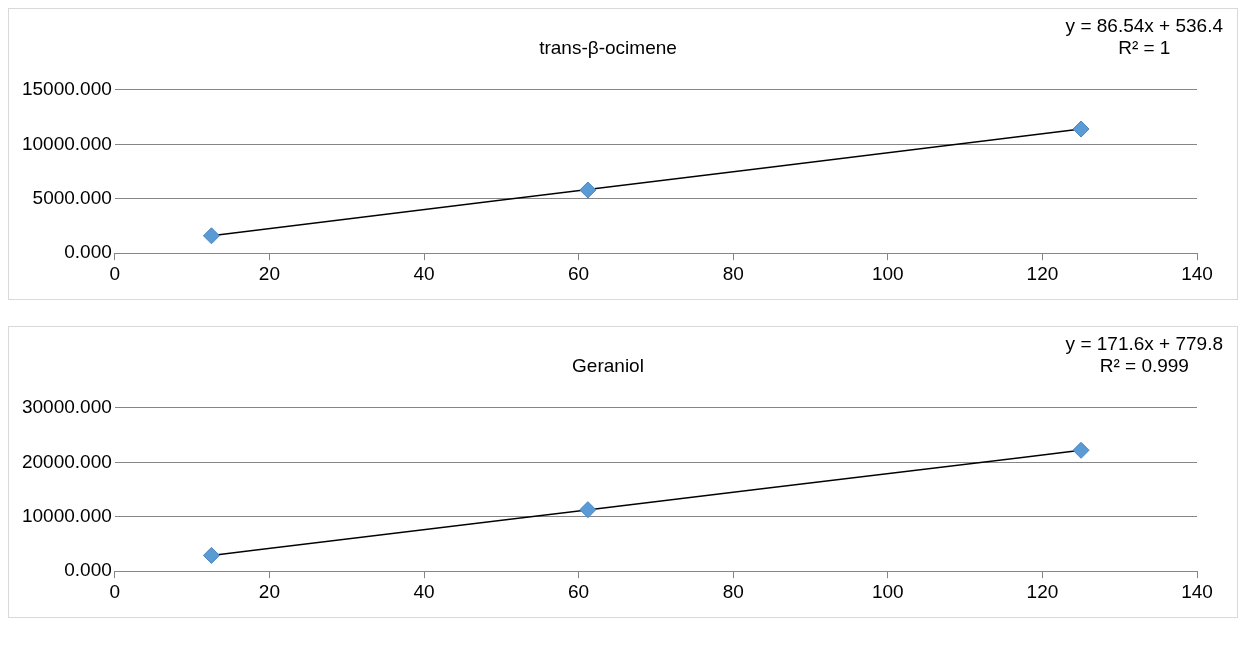 This screenshot has height=651, width=1249. I want to click on chart-title: Geraniol, so click(608, 365).